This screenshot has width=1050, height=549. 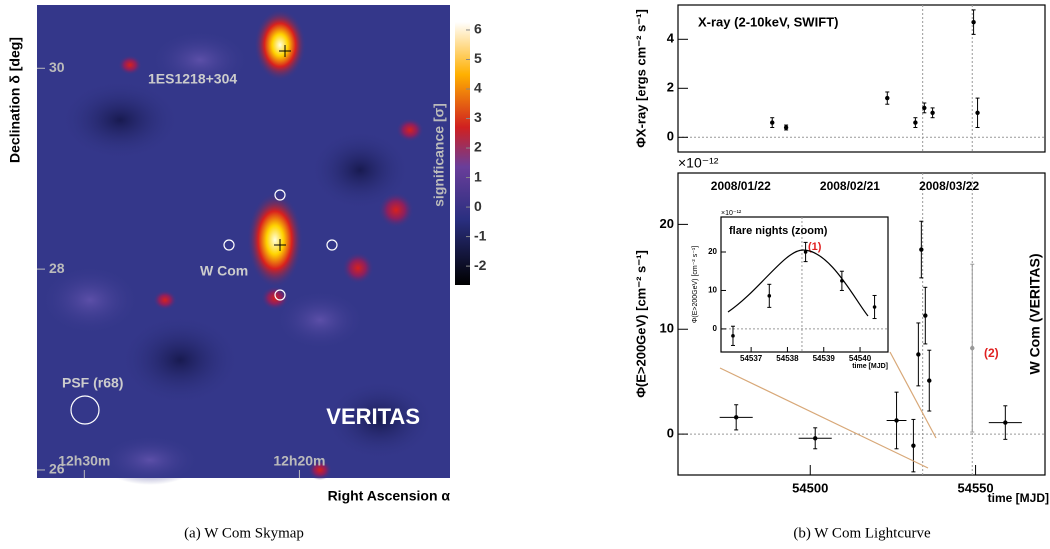 I want to click on source-markers, so click(x=282, y=148).